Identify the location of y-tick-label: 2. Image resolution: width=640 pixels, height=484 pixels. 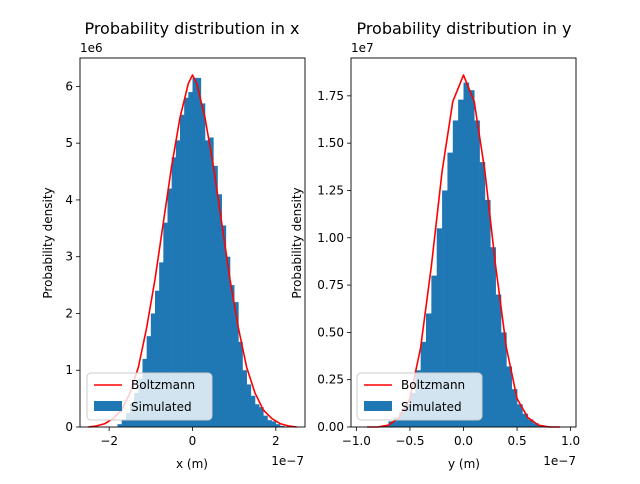
(69, 313).